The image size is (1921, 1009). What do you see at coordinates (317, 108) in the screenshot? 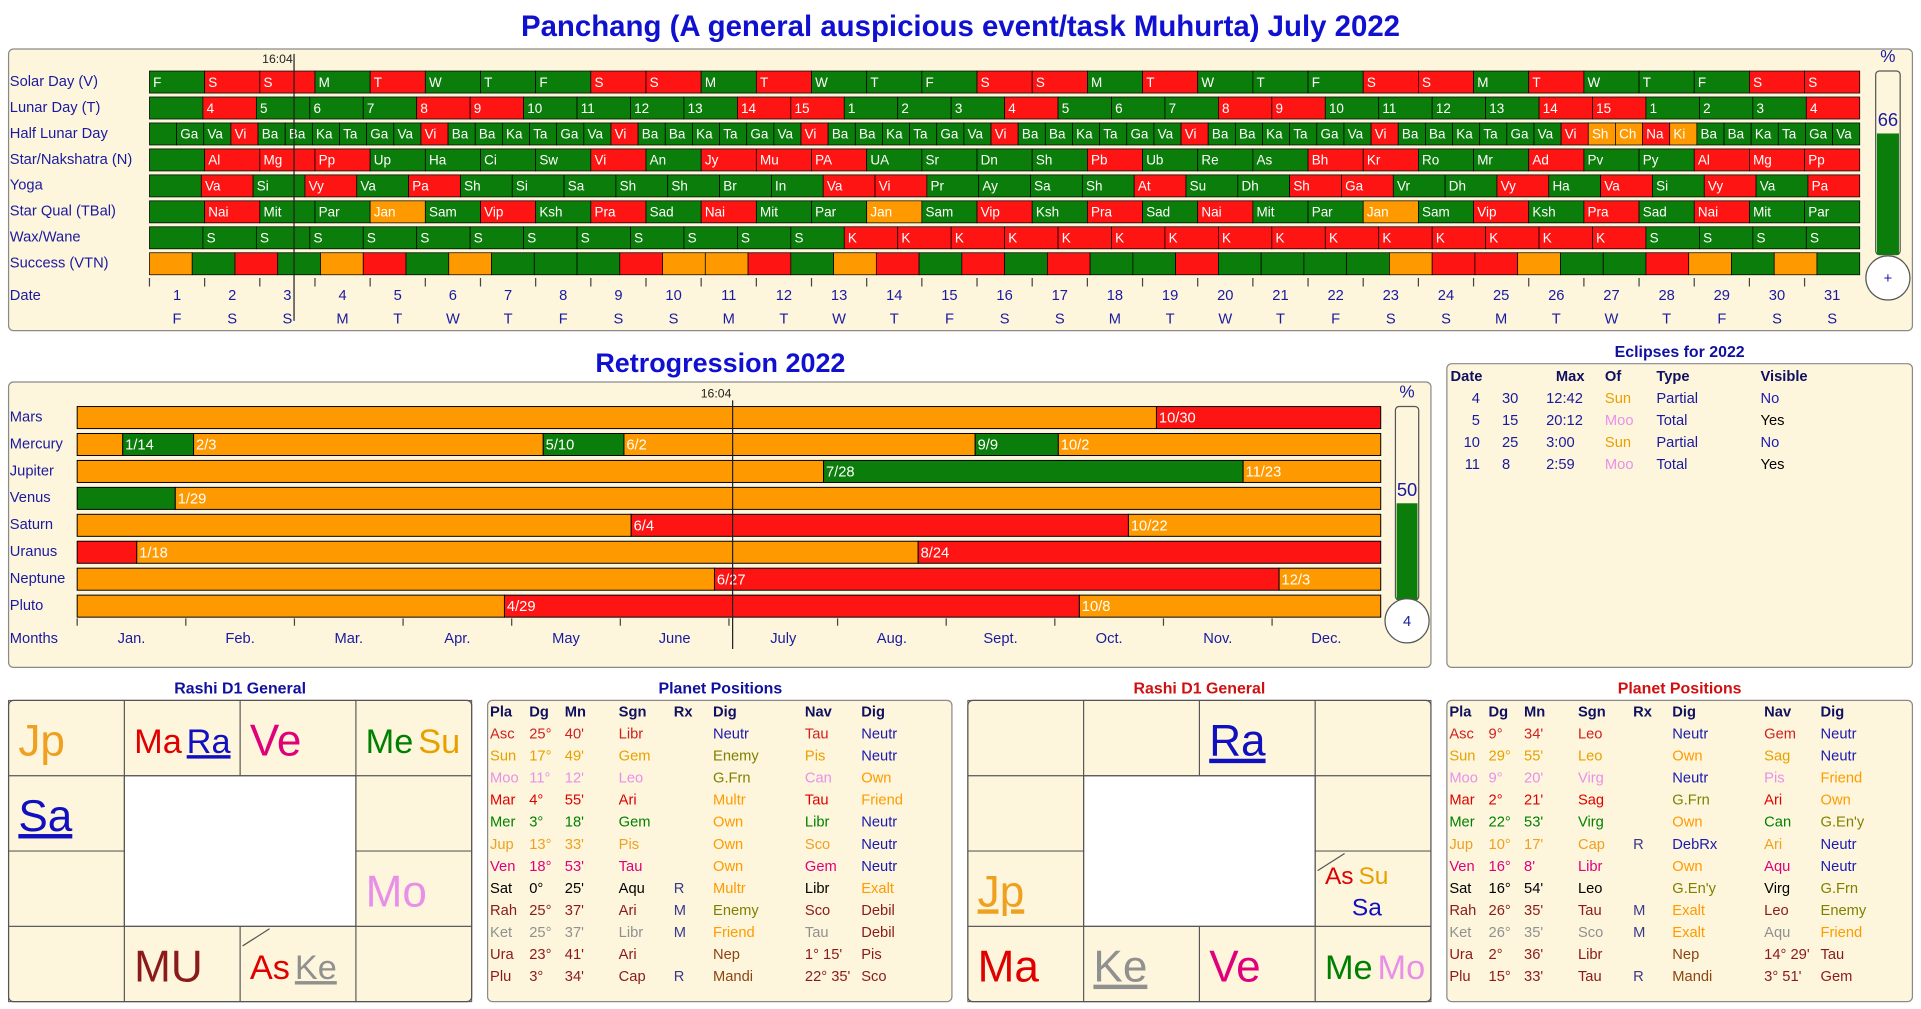
I see `cell-label: 6` at bounding box center [317, 108].